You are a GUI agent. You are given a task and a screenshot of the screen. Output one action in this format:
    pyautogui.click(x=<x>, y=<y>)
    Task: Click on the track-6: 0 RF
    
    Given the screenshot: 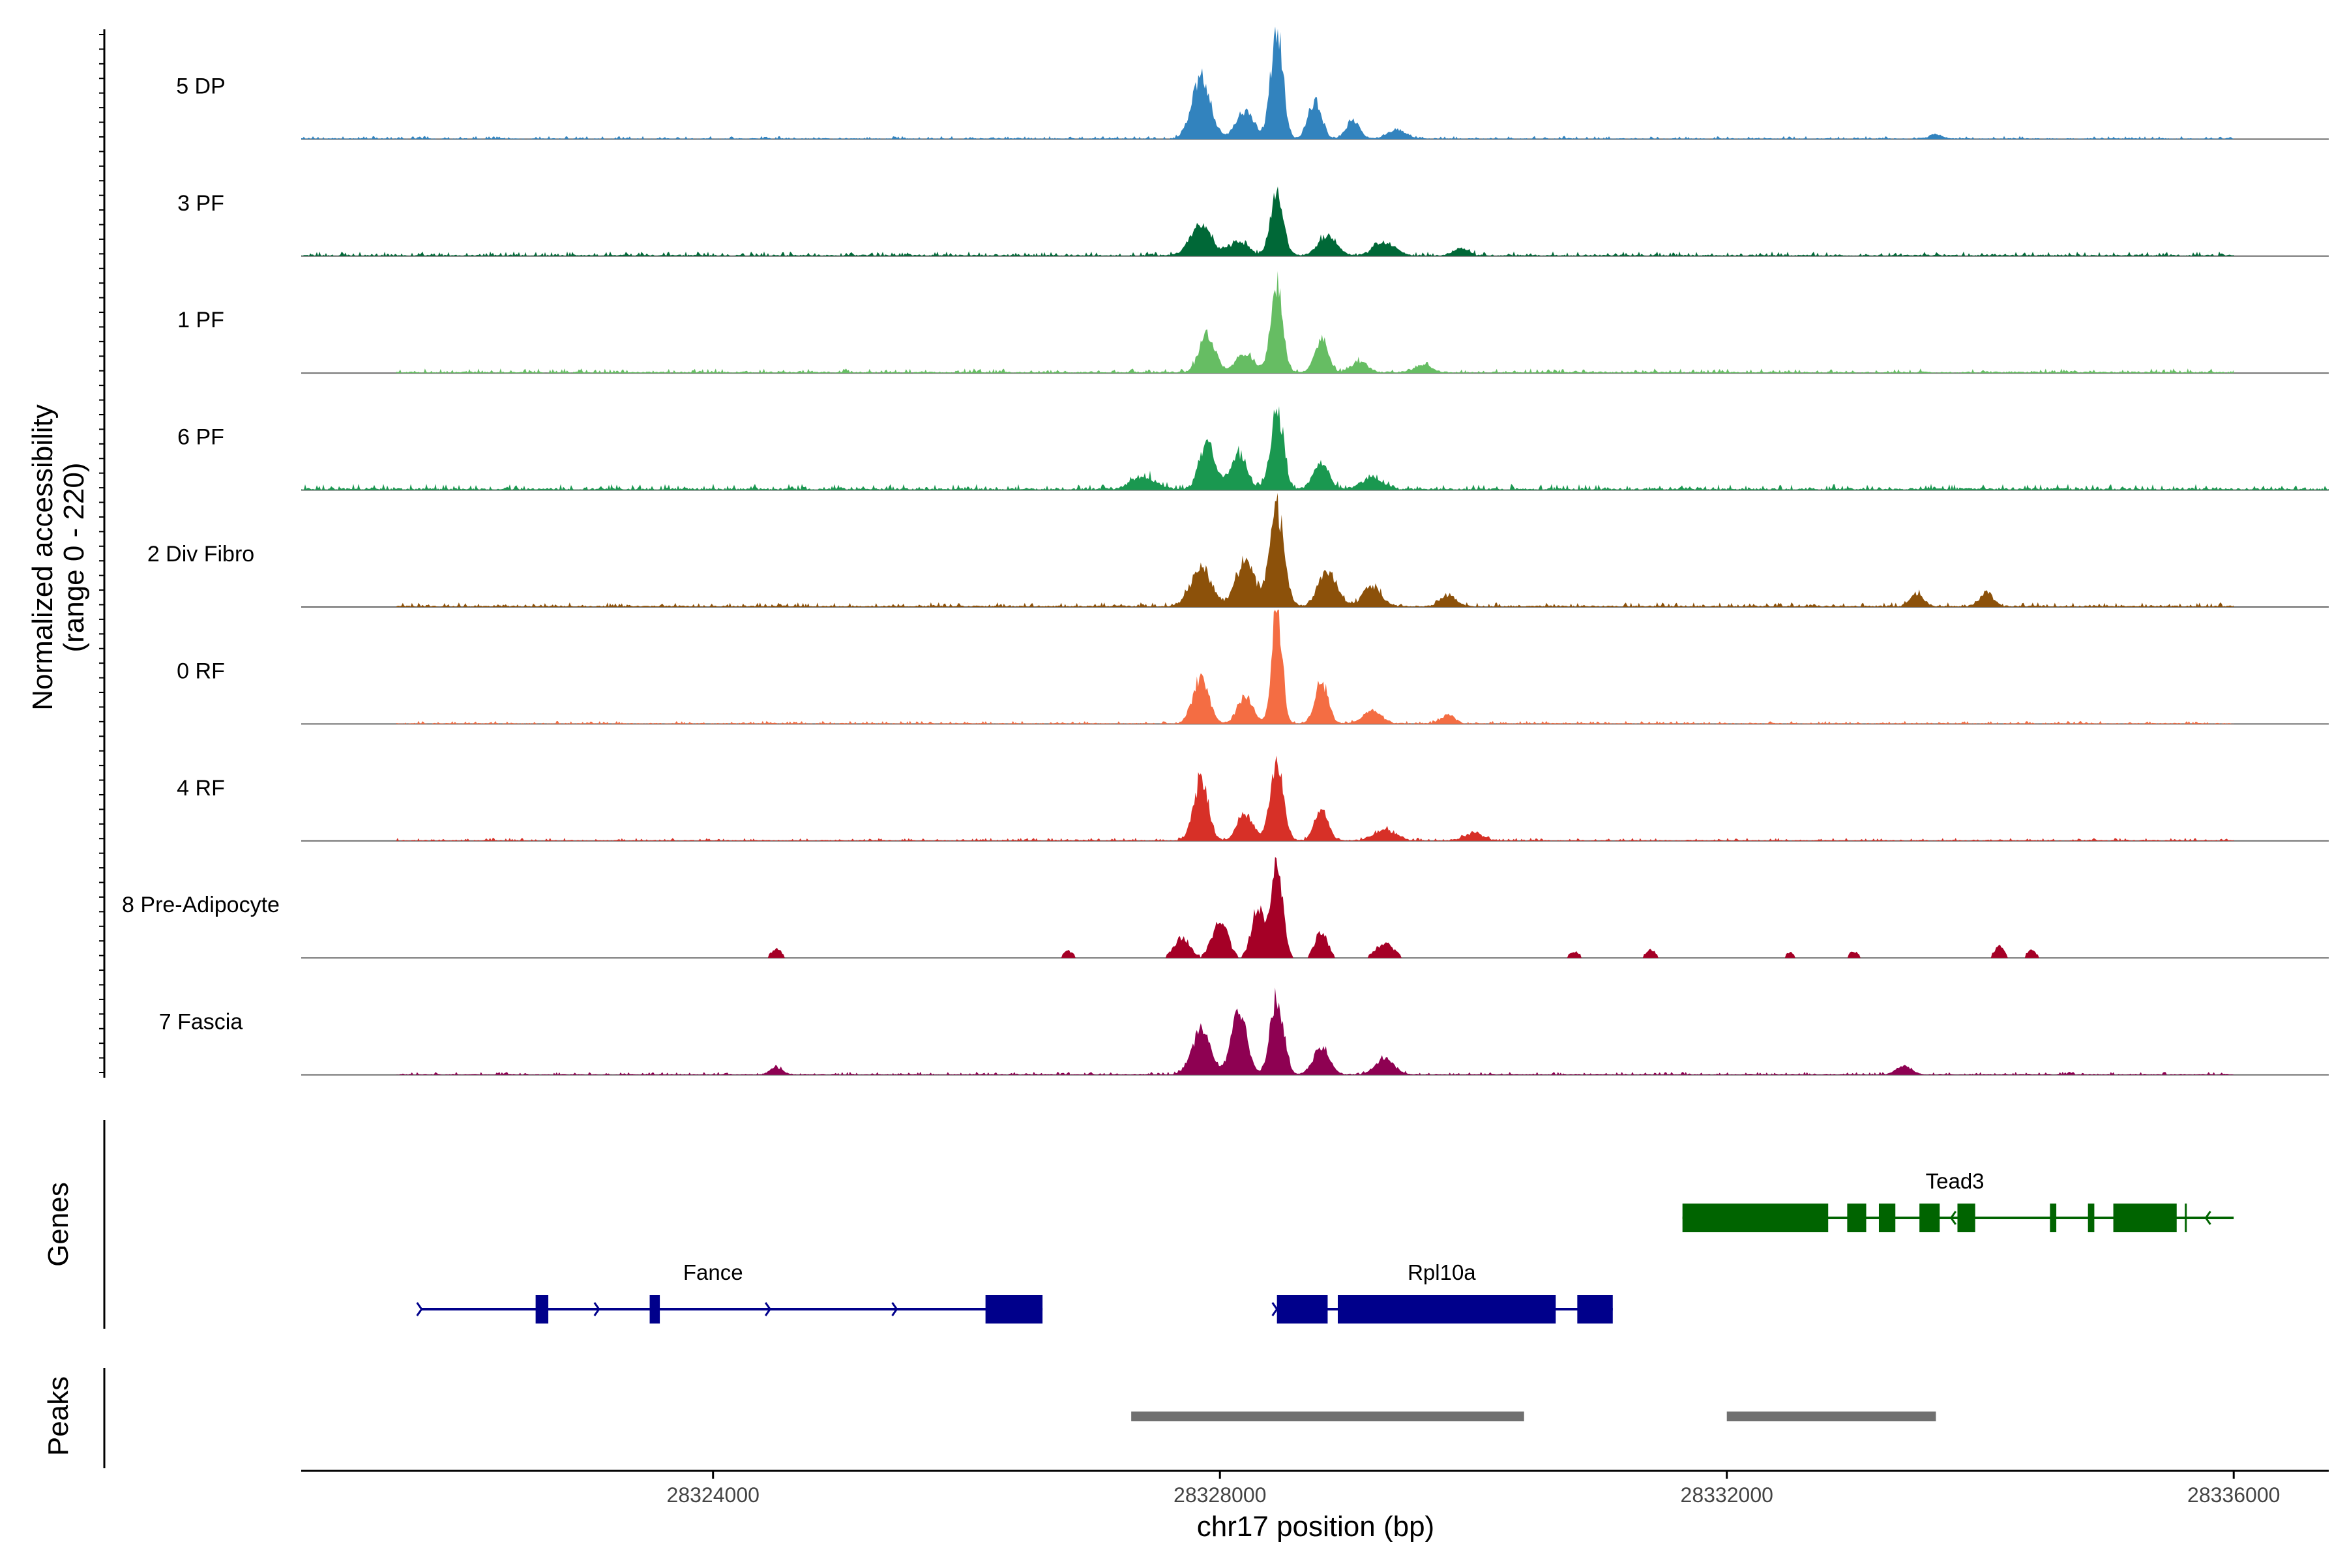 What is the action you would take?
    pyautogui.click(x=1253, y=668)
    